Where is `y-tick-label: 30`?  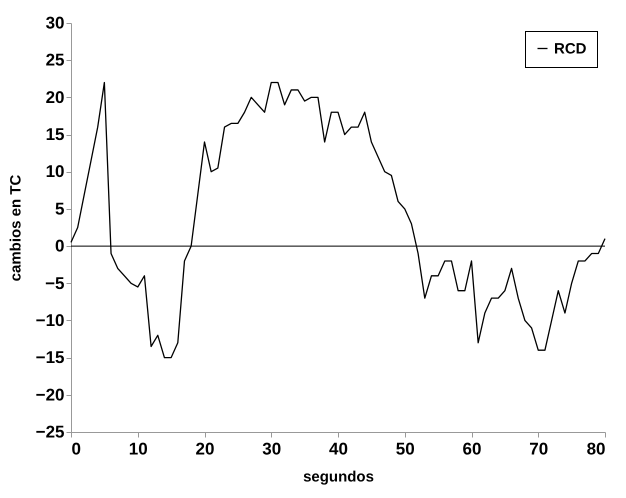
y-tick-label: 30 is located at coordinates (55, 23).